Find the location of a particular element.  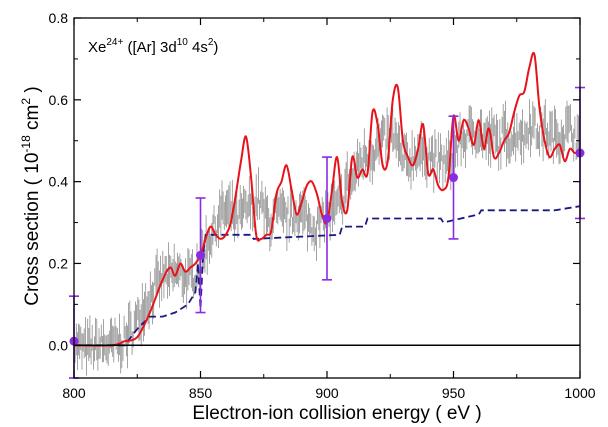

y-tick-label: 0.8 is located at coordinates (59, 18).